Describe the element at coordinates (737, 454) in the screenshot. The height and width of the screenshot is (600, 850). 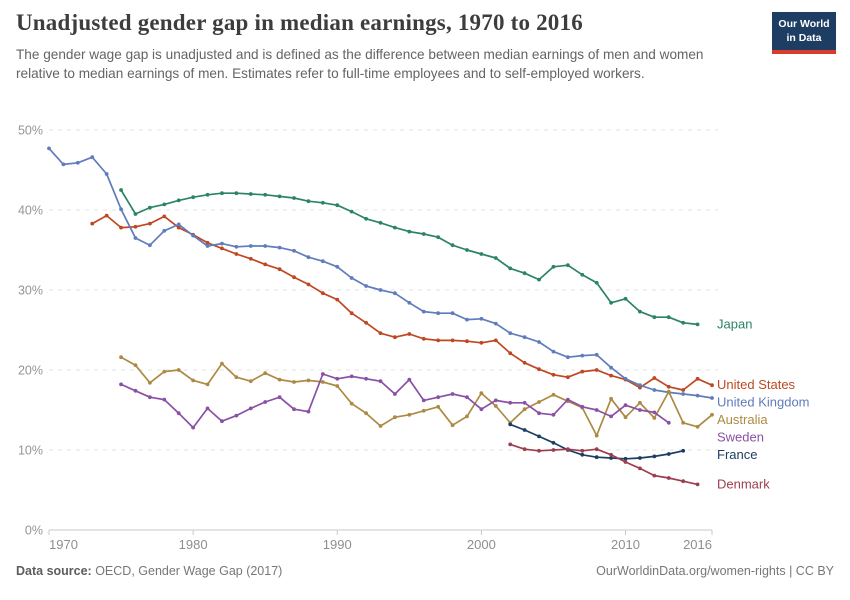
I see `series-label-france: France` at that location.